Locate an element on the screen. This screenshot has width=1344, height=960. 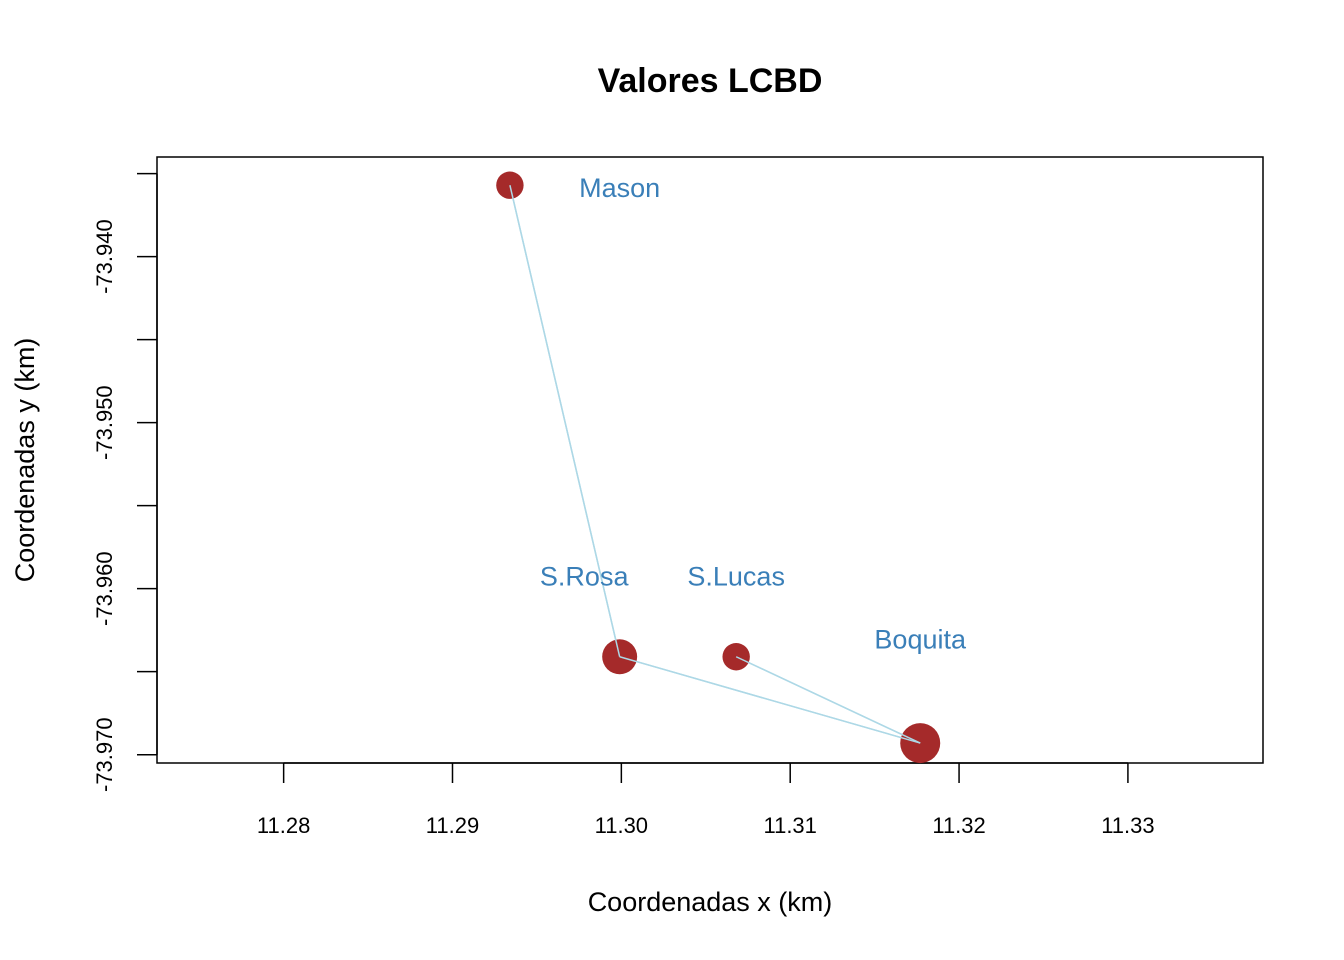
site-label: Boquita is located at coordinates (920, 639).